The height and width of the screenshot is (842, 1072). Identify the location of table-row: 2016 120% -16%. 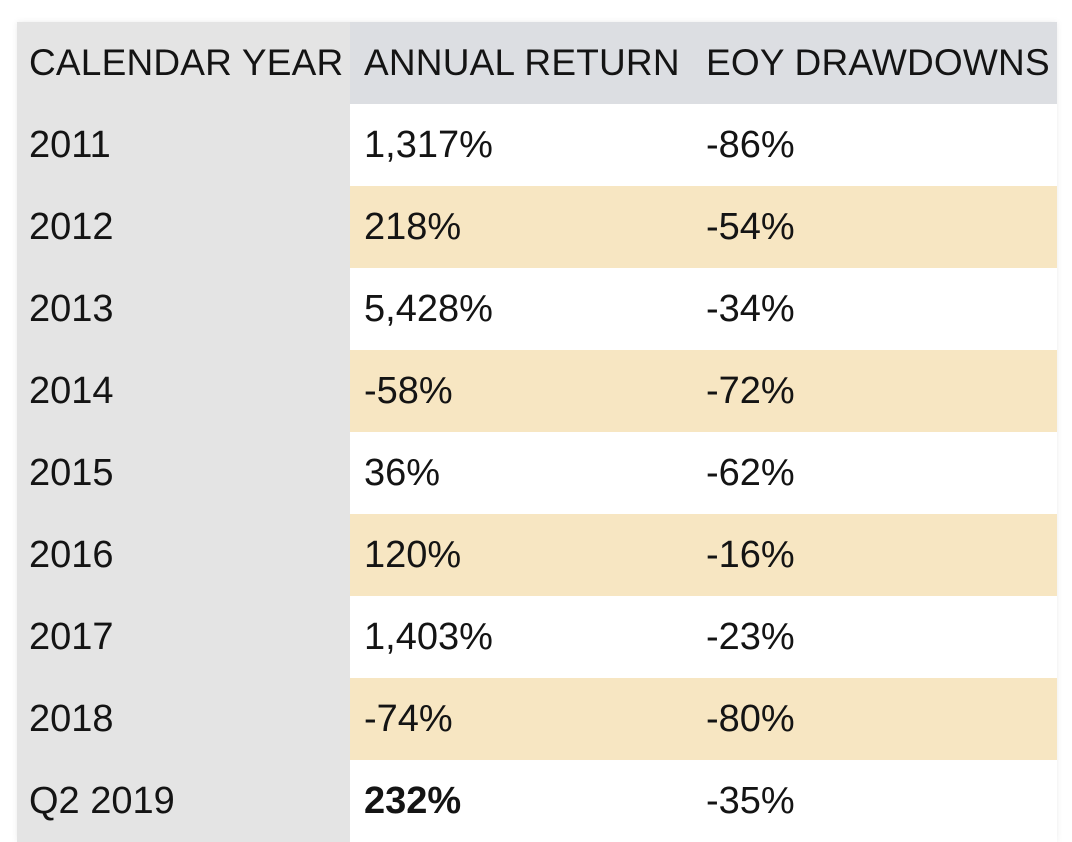
(537, 555).